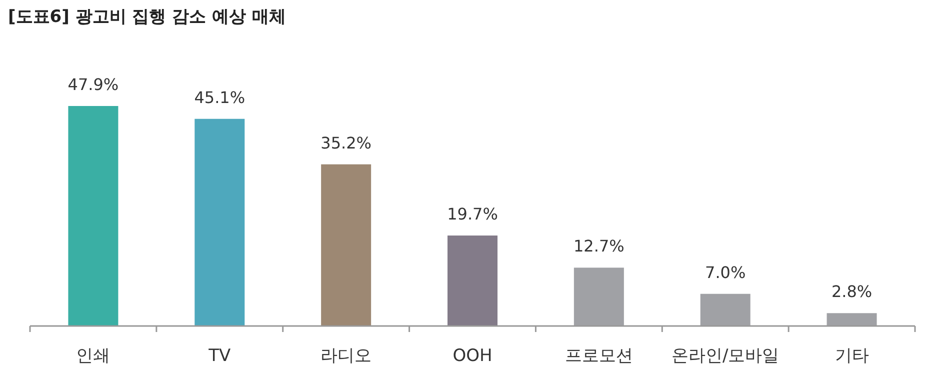  What do you see at coordinates (147, 17) in the screenshot?
I see `chart-title: [도표6] 광고비 집행 감소 예상 매체` at bounding box center [147, 17].